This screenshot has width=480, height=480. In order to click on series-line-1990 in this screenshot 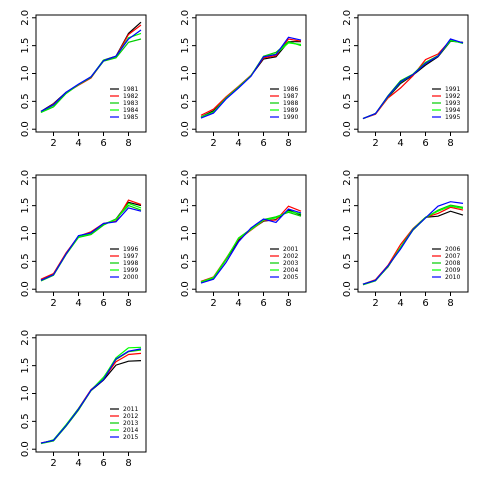, I will do `click(251, 77)`.